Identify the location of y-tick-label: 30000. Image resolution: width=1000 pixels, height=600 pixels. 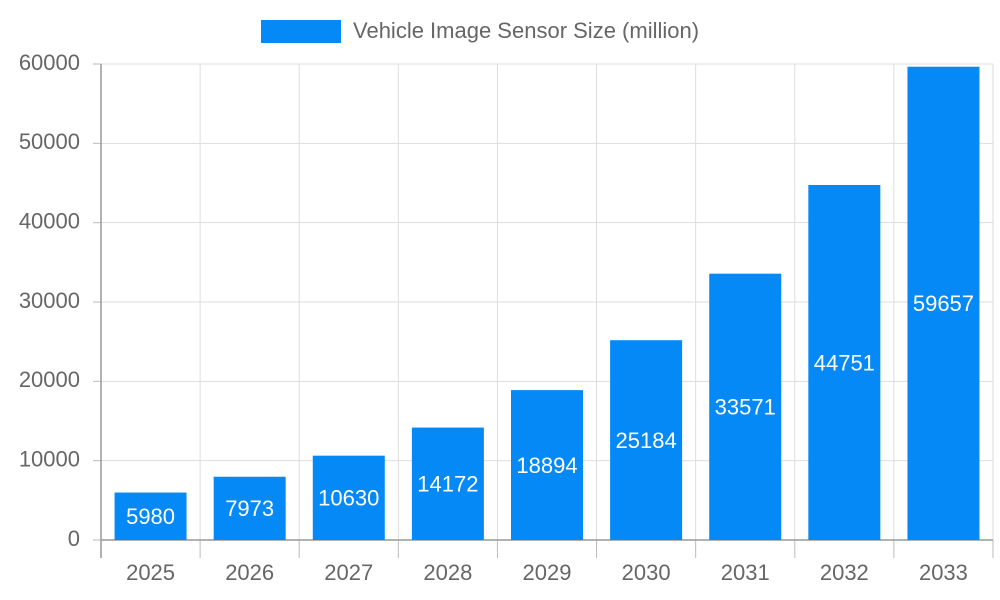
(49, 300).